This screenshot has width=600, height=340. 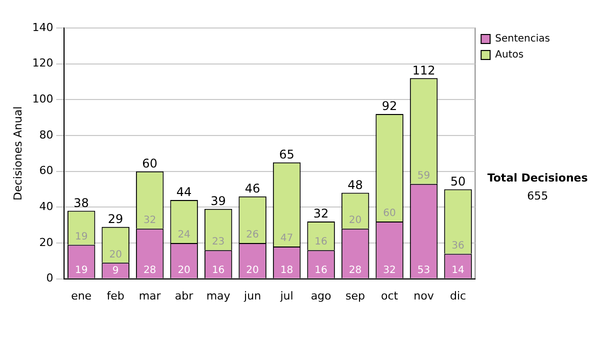 What do you see at coordinates (150, 163) in the screenshot?
I see `total-label: 60` at bounding box center [150, 163].